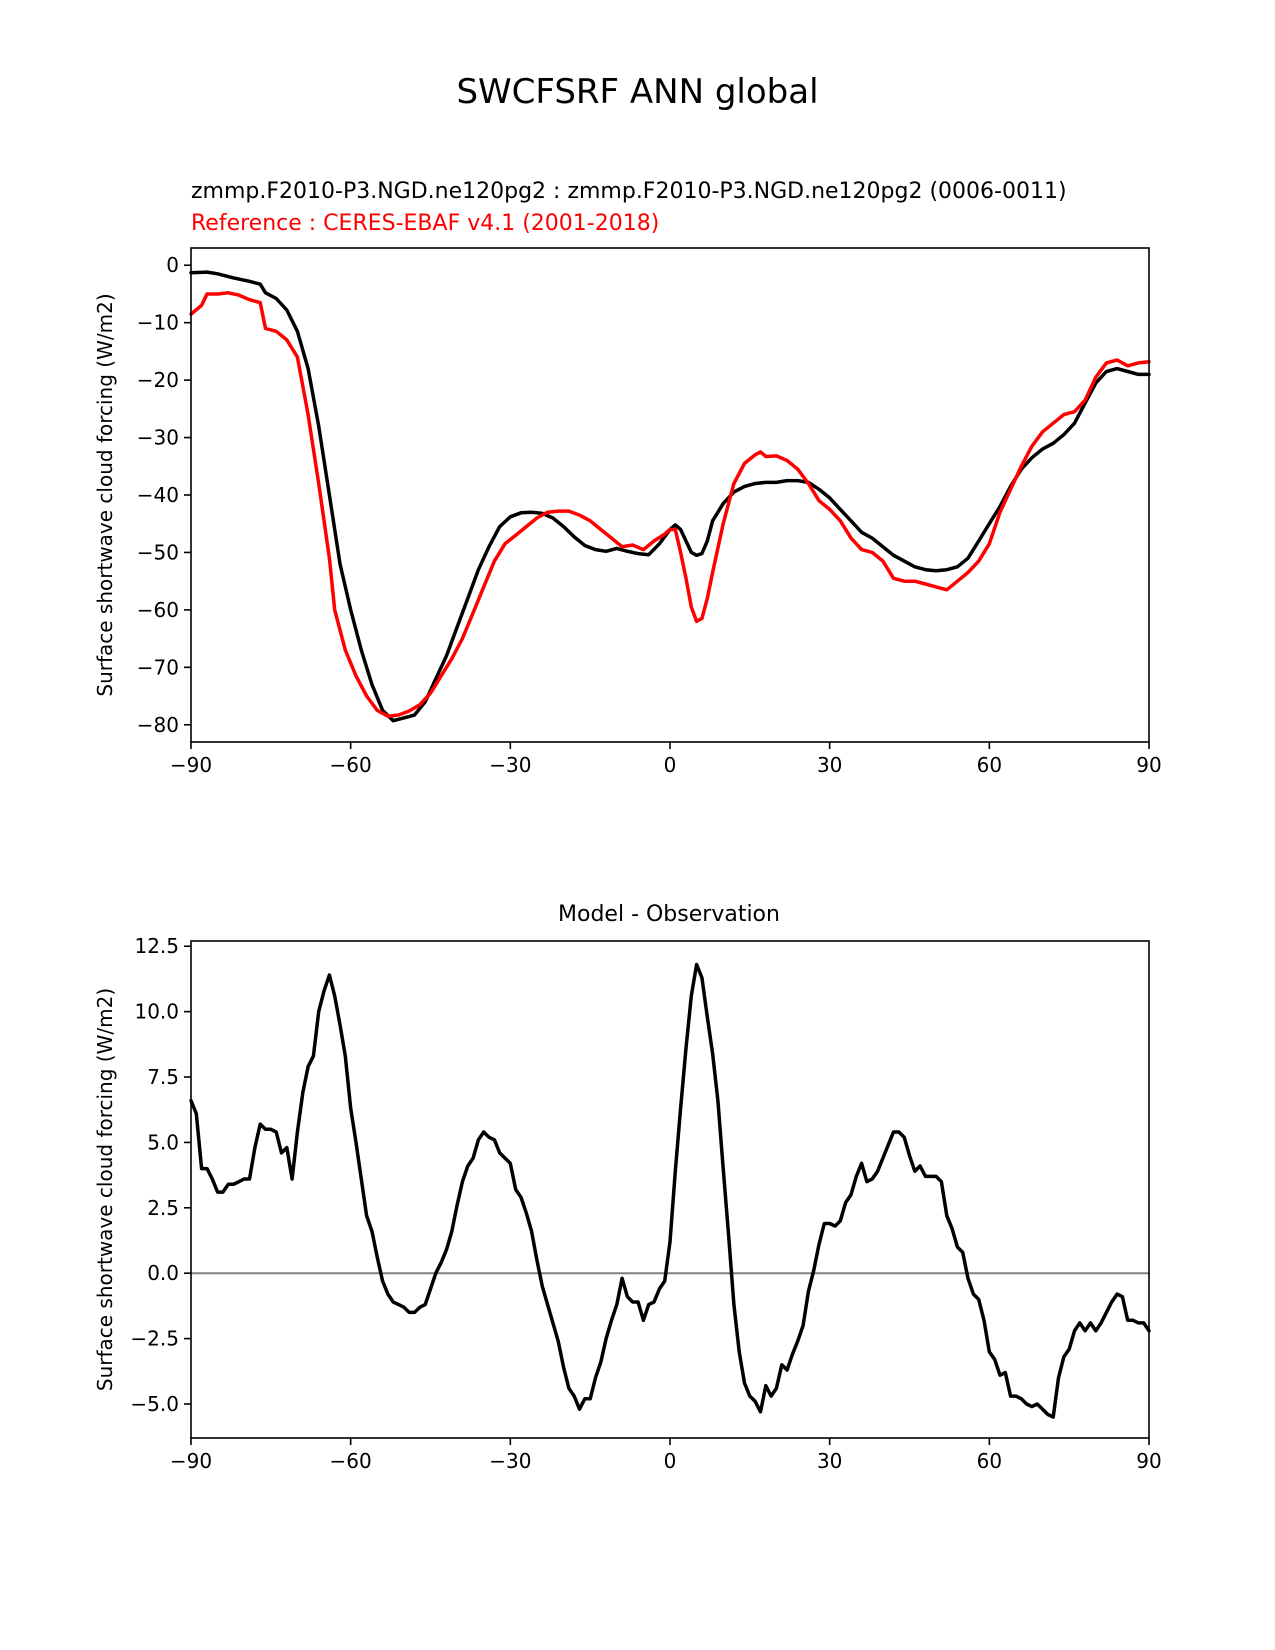 The height and width of the screenshot is (1650, 1275). What do you see at coordinates (154, 1404) in the screenshot?
I see `bottom-ytick-label: −5.0` at bounding box center [154, 1404].